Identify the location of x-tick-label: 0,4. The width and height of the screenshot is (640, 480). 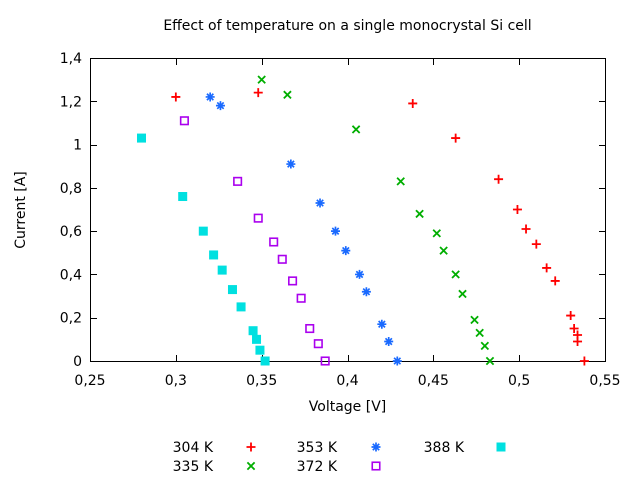
(347, 381).